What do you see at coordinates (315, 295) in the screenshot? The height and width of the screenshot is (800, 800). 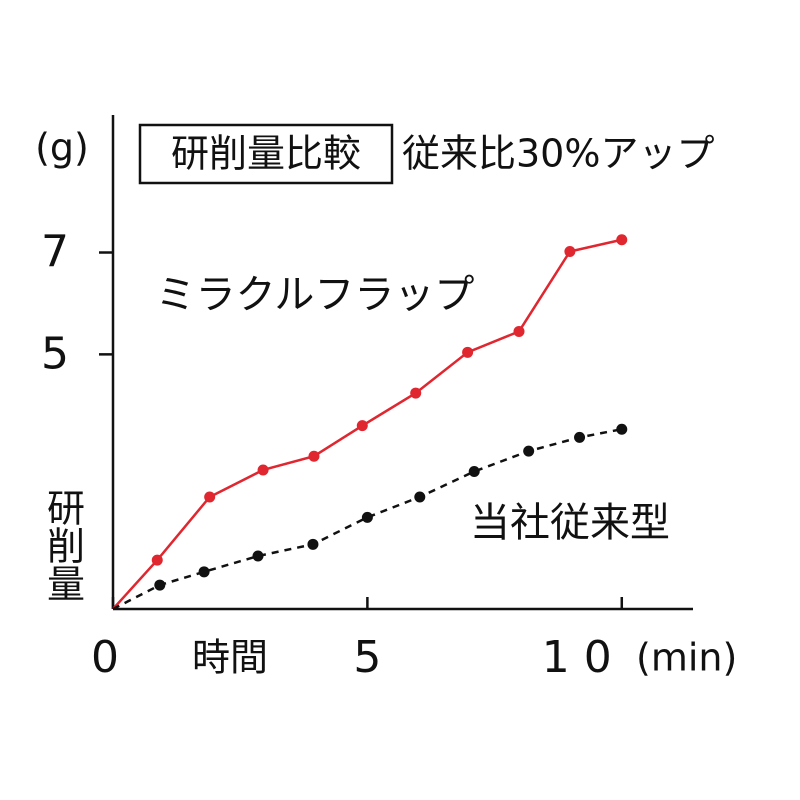 I see `series-label: ミラクルフラップ` at bounding box center [315, 295].